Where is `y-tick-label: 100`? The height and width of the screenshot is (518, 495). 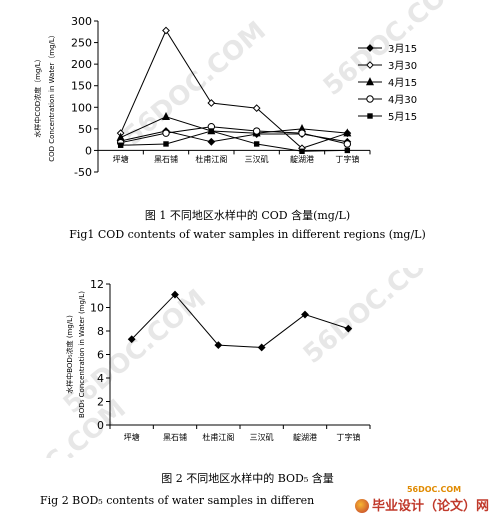
y-tick-label: 100 is located at coordinates (81, 107).